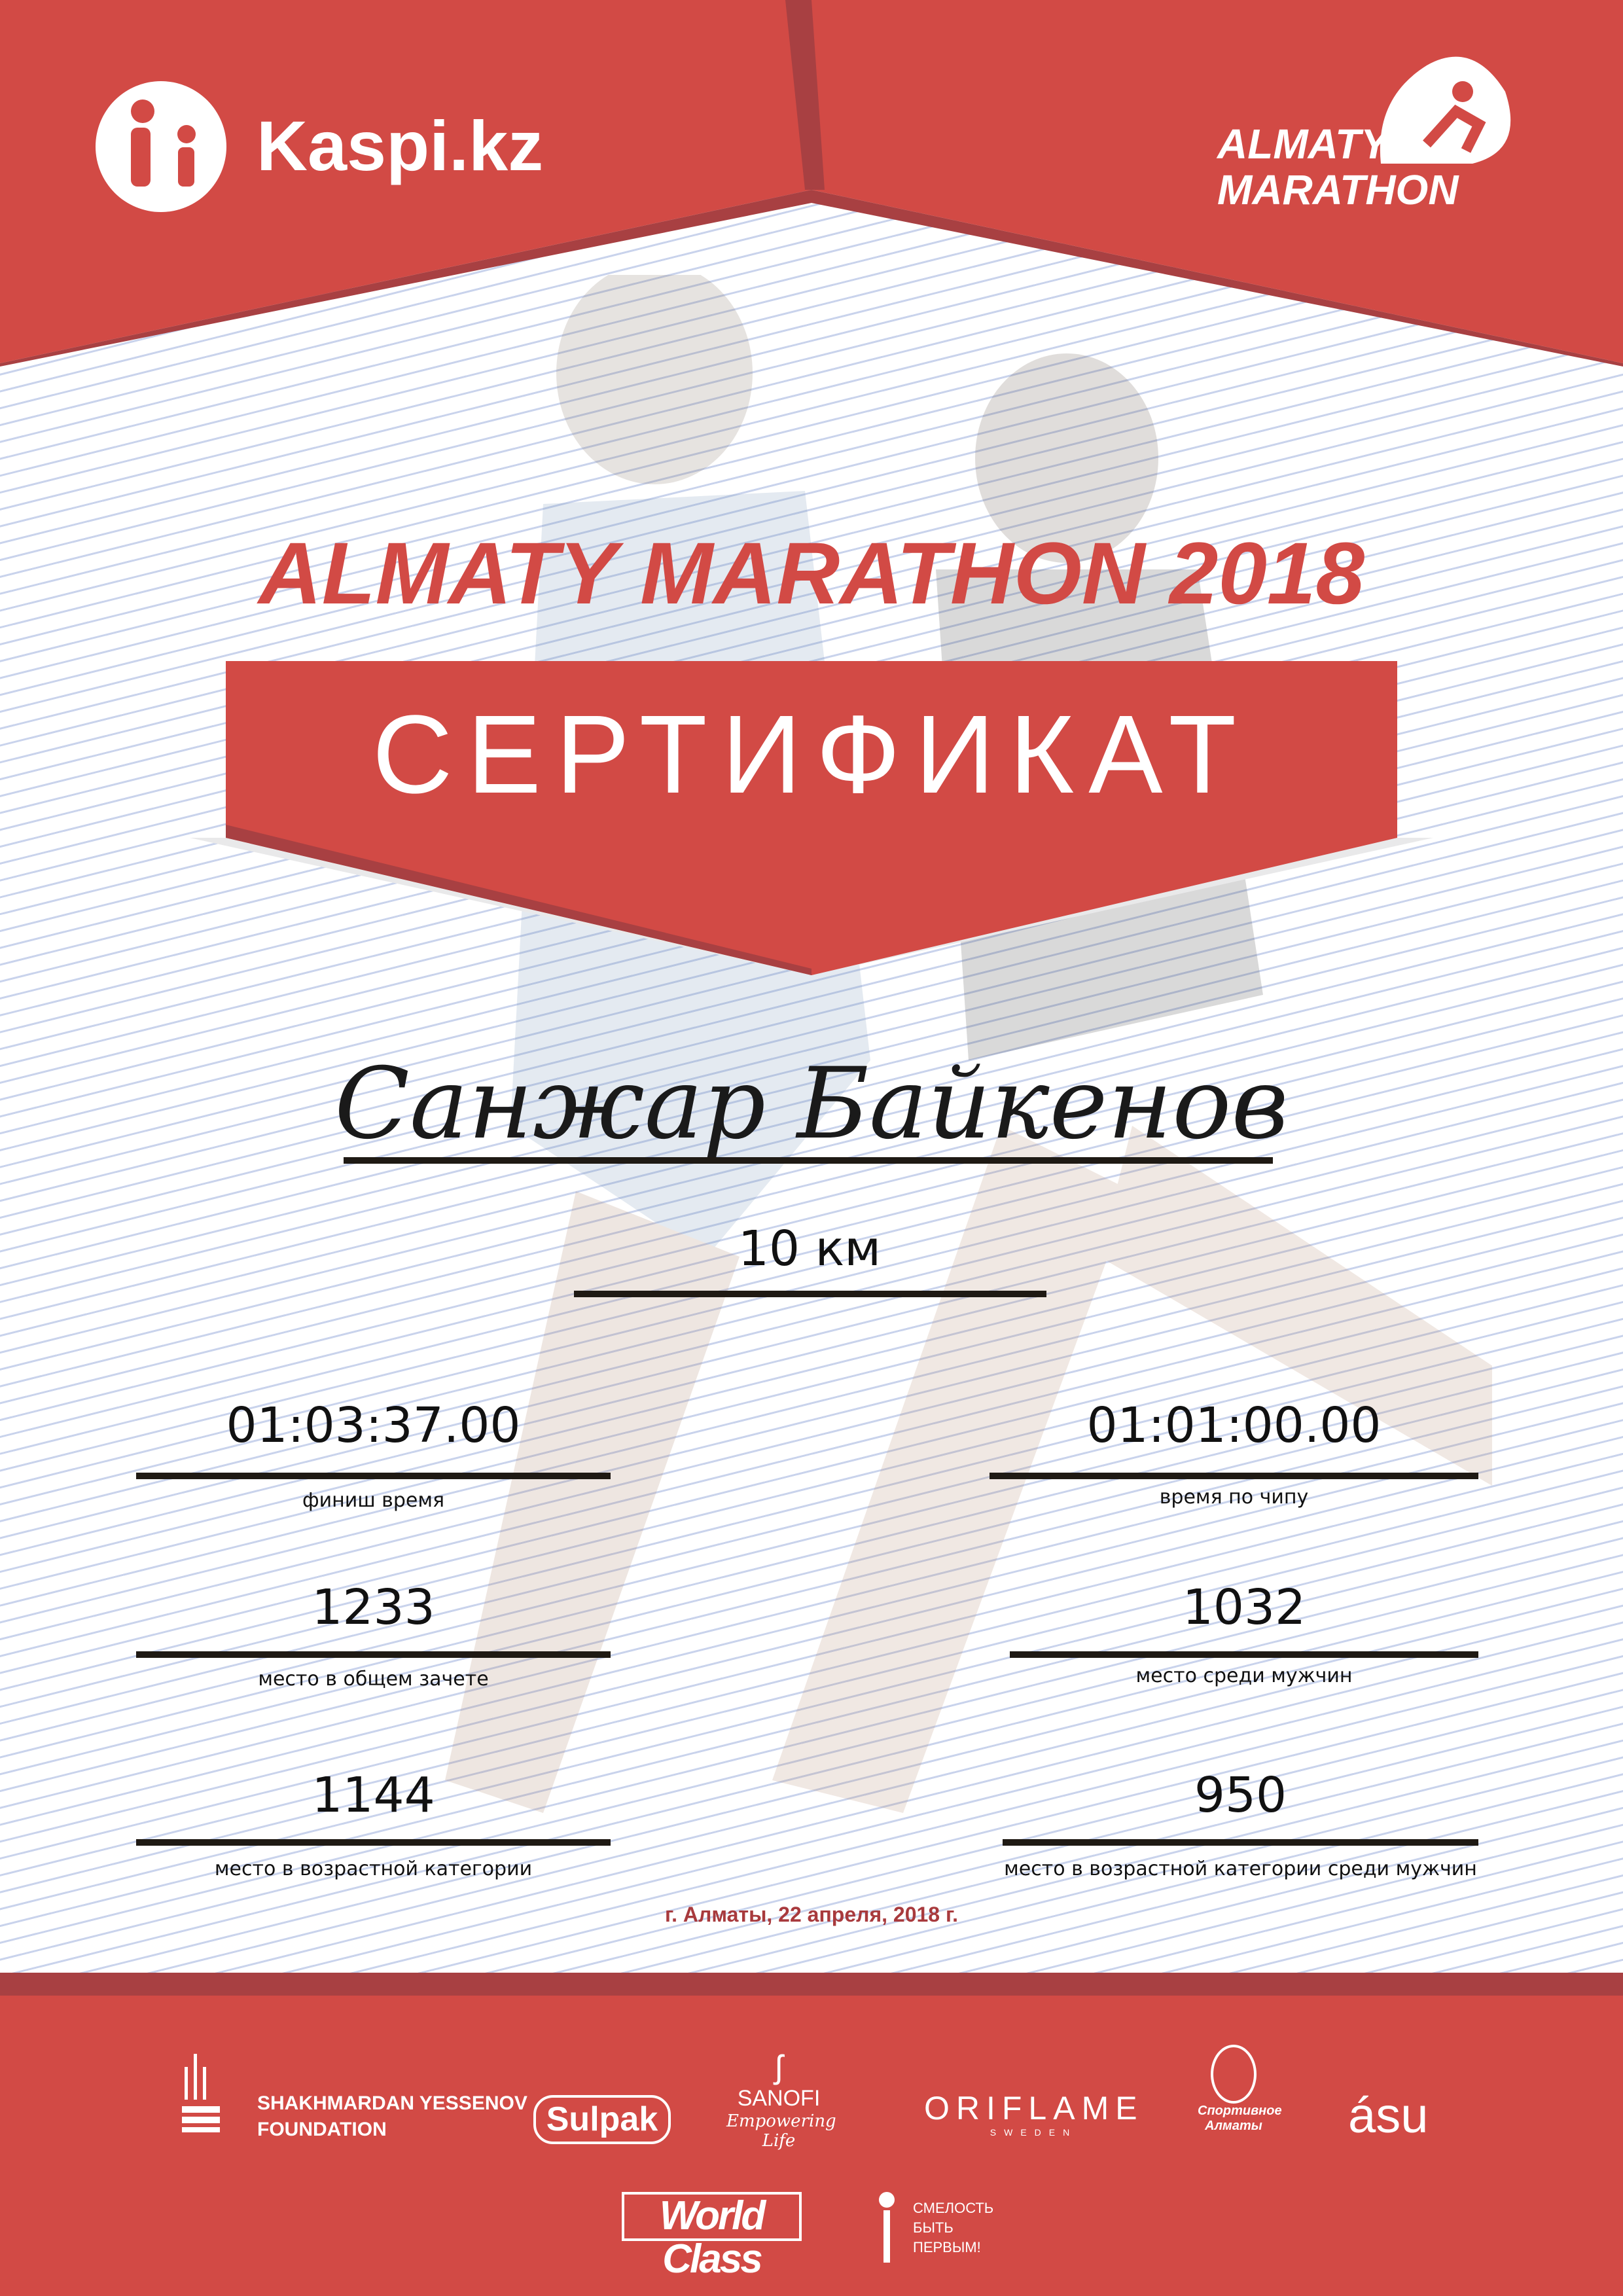 This screenshot has height=2296, width=1623. What do you see at coordinates (1338, 189) in the screenshot?
I see `logo-line-2: MARATHON` at bounding box center [1338, 189].